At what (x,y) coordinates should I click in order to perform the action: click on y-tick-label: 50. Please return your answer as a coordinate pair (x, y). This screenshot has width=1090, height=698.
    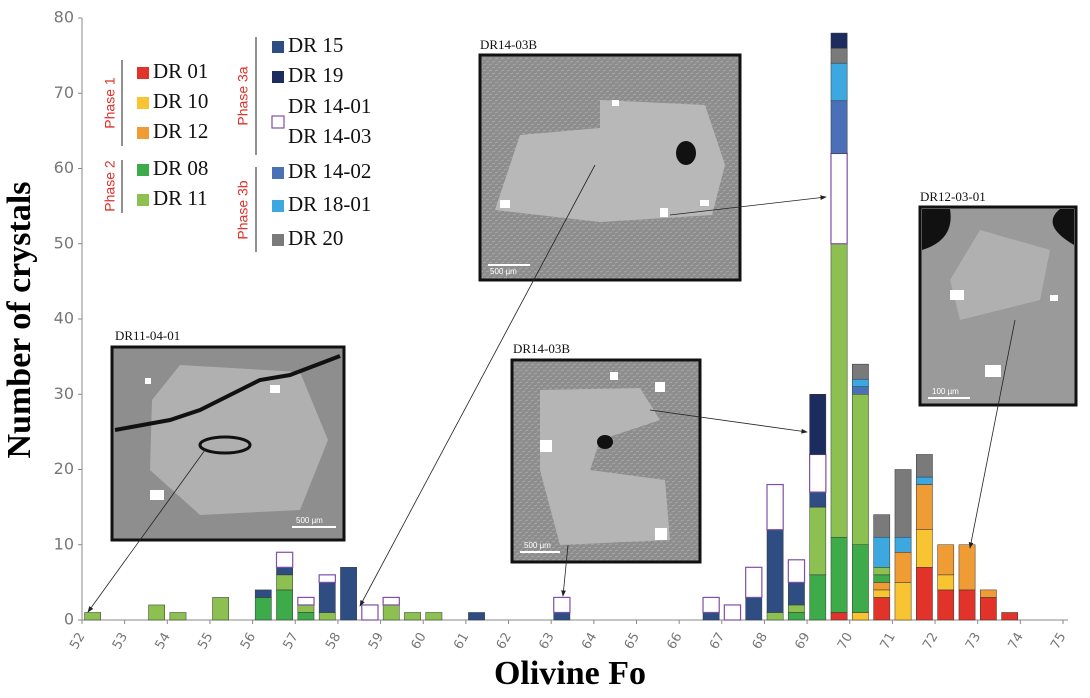
    Looking at the image, I should click on (64, 242).